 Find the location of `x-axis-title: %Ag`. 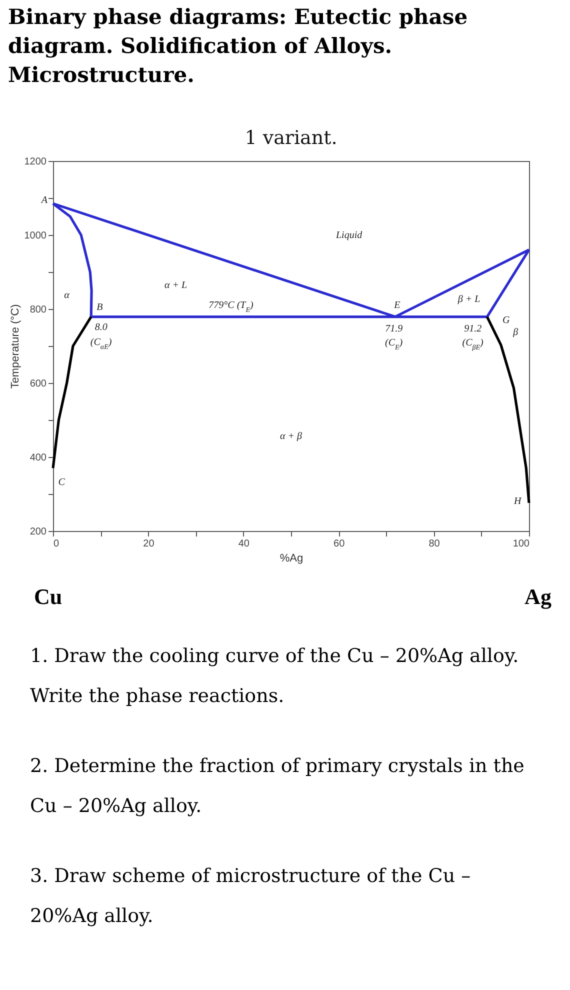

x-axis-title: %Ag is located at coordinates (292, 558).